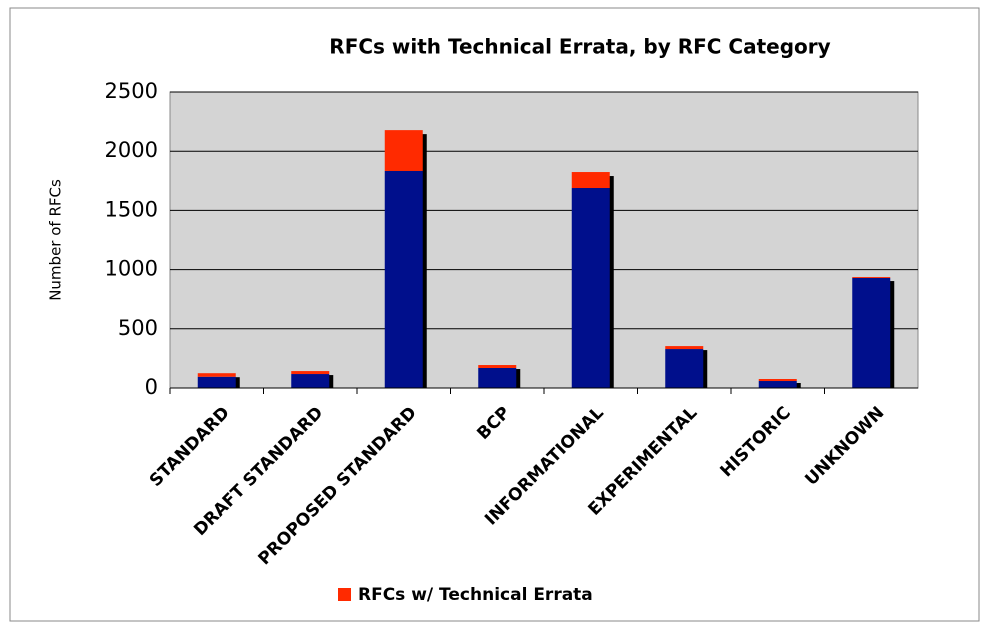 Image resolution: width=989 pixels, height=634 pixels. I want to click on legend-swatch, so click(344, 594).